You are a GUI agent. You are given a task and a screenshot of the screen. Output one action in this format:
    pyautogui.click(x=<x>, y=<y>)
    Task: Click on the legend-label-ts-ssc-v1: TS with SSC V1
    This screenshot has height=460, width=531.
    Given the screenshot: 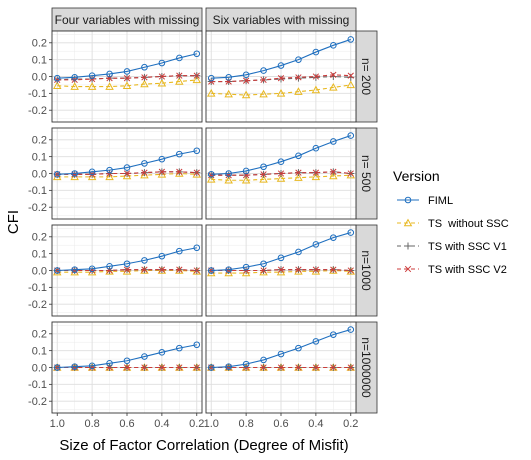 What is the action you would take?
    pyautogui.click(x=467, y=247)
    